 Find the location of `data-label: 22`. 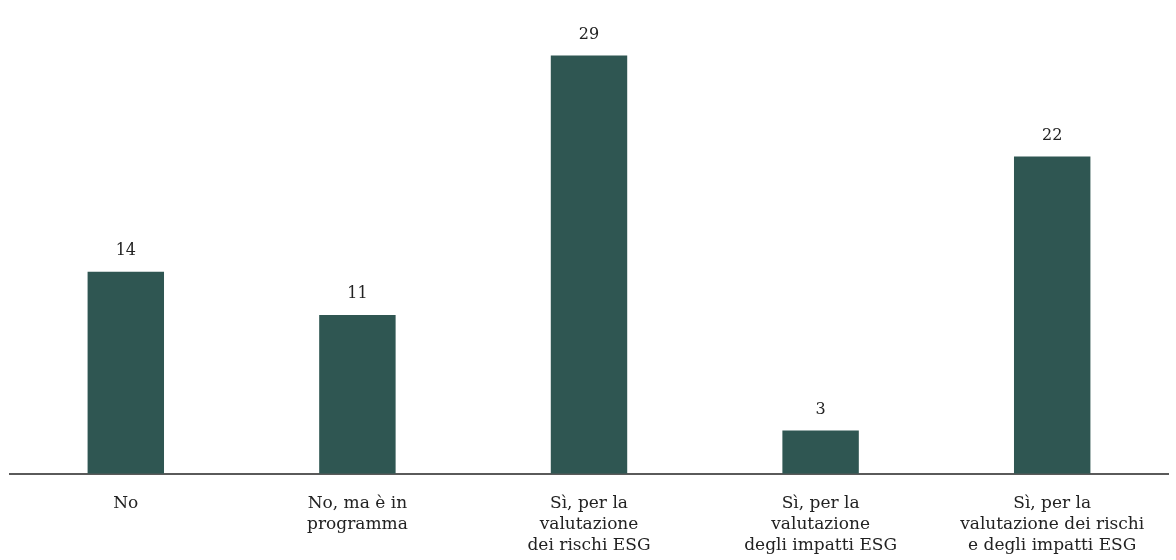

data-label: 22 is located at coordinates (1052, 134).